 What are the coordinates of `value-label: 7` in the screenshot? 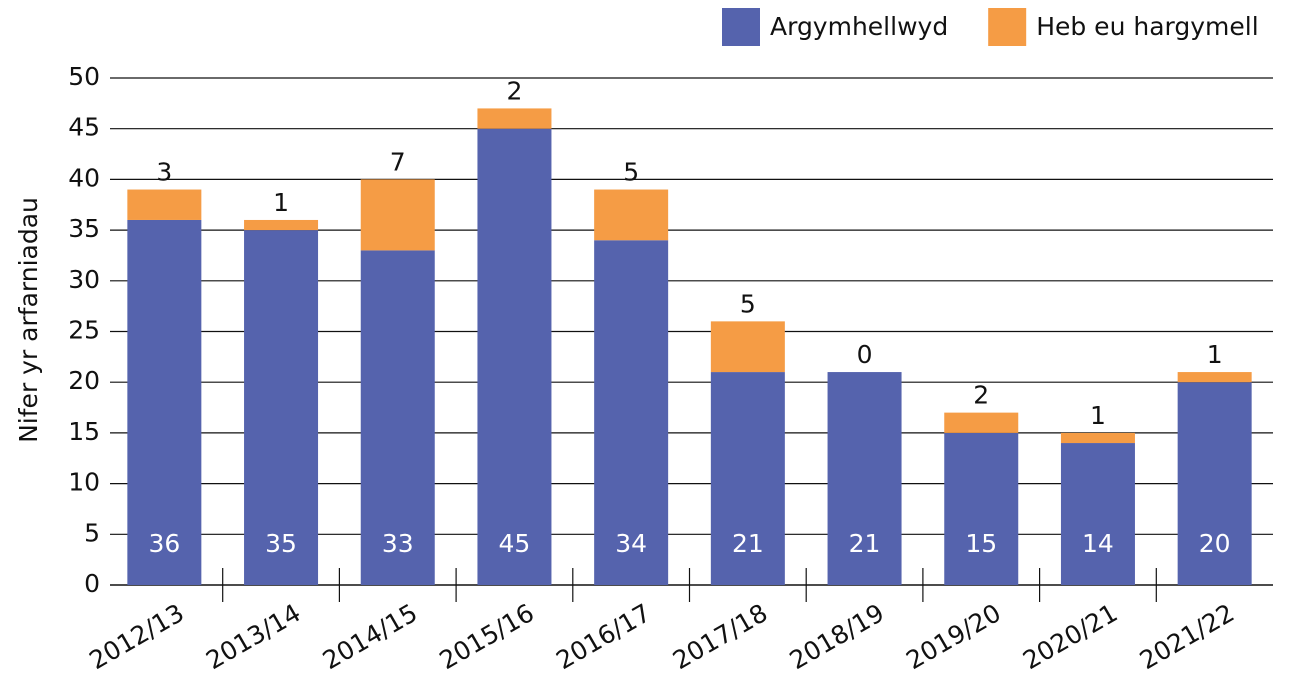 It's located at (398, 161).